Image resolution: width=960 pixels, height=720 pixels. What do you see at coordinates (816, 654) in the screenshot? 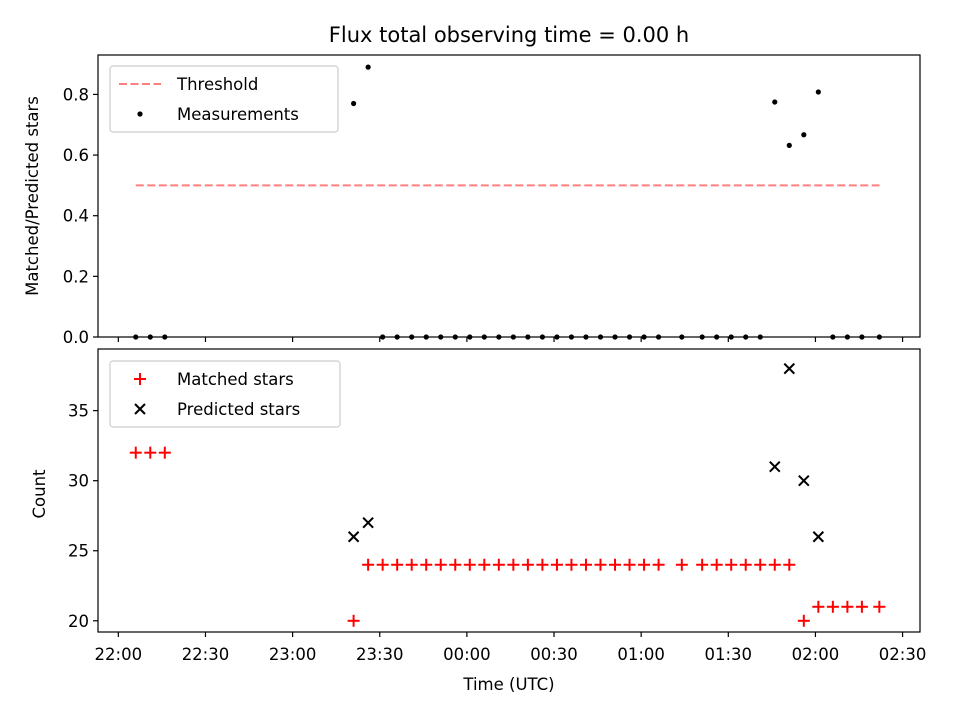
I see `bottom-x-tick-label: 02:00` at bounding box center [816, 654].